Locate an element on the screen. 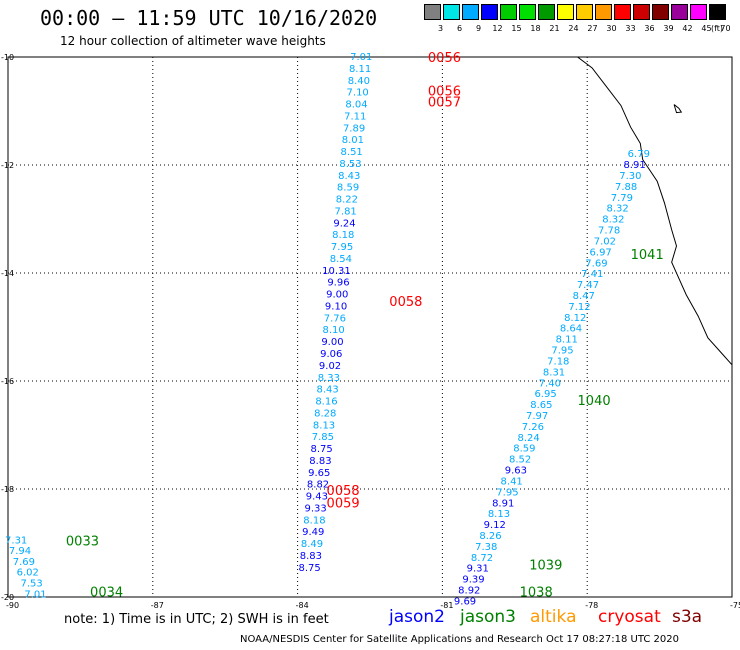 The height and width of the screenshot is (650, 740). color-scale-label: 70 is located at coordinates (725, 28).